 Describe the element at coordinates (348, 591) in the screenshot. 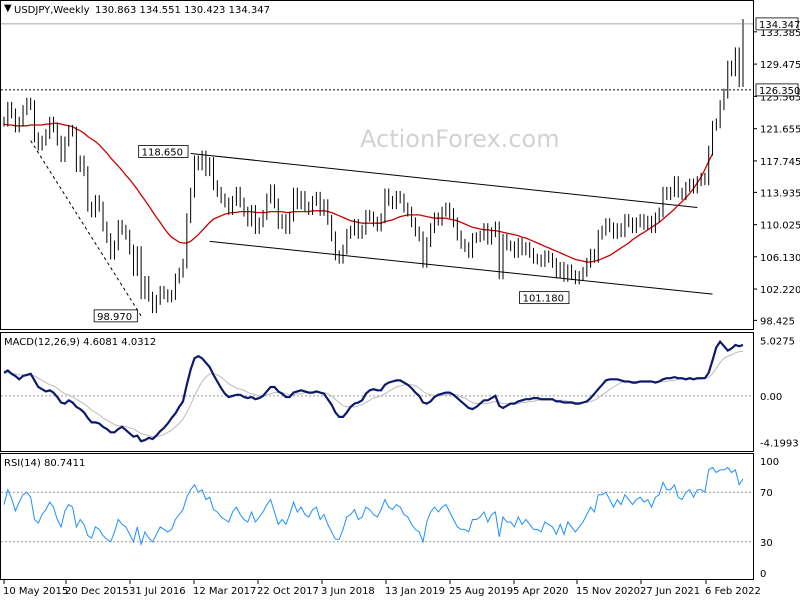

I see `x-tick-label: 3 Jun 2018` at that location.